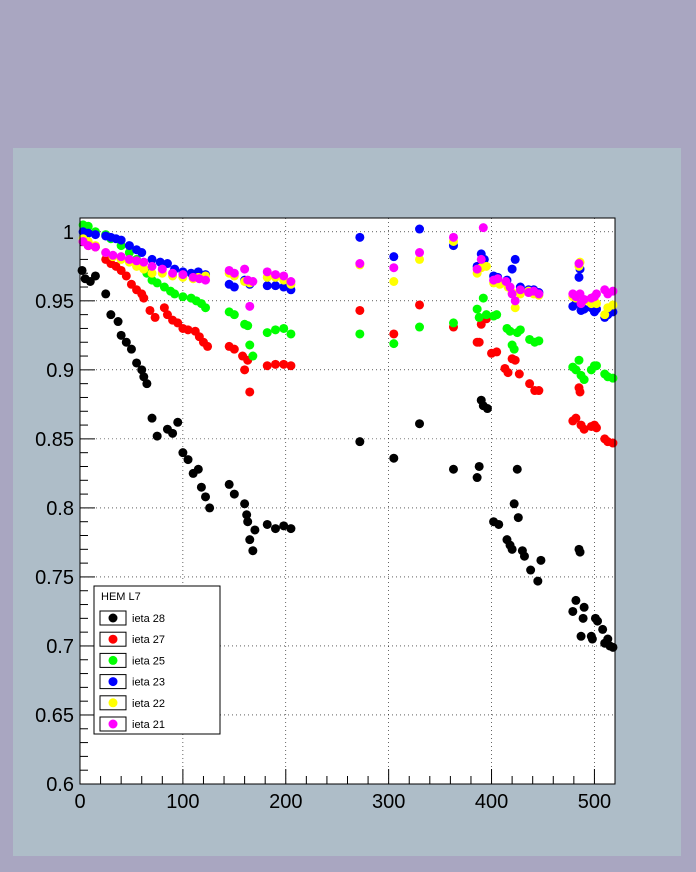  What do you see at coordinates (132, 618) in the screenshot?
I see `legend-entry: ieta 28` at bounding box center [132, 618].